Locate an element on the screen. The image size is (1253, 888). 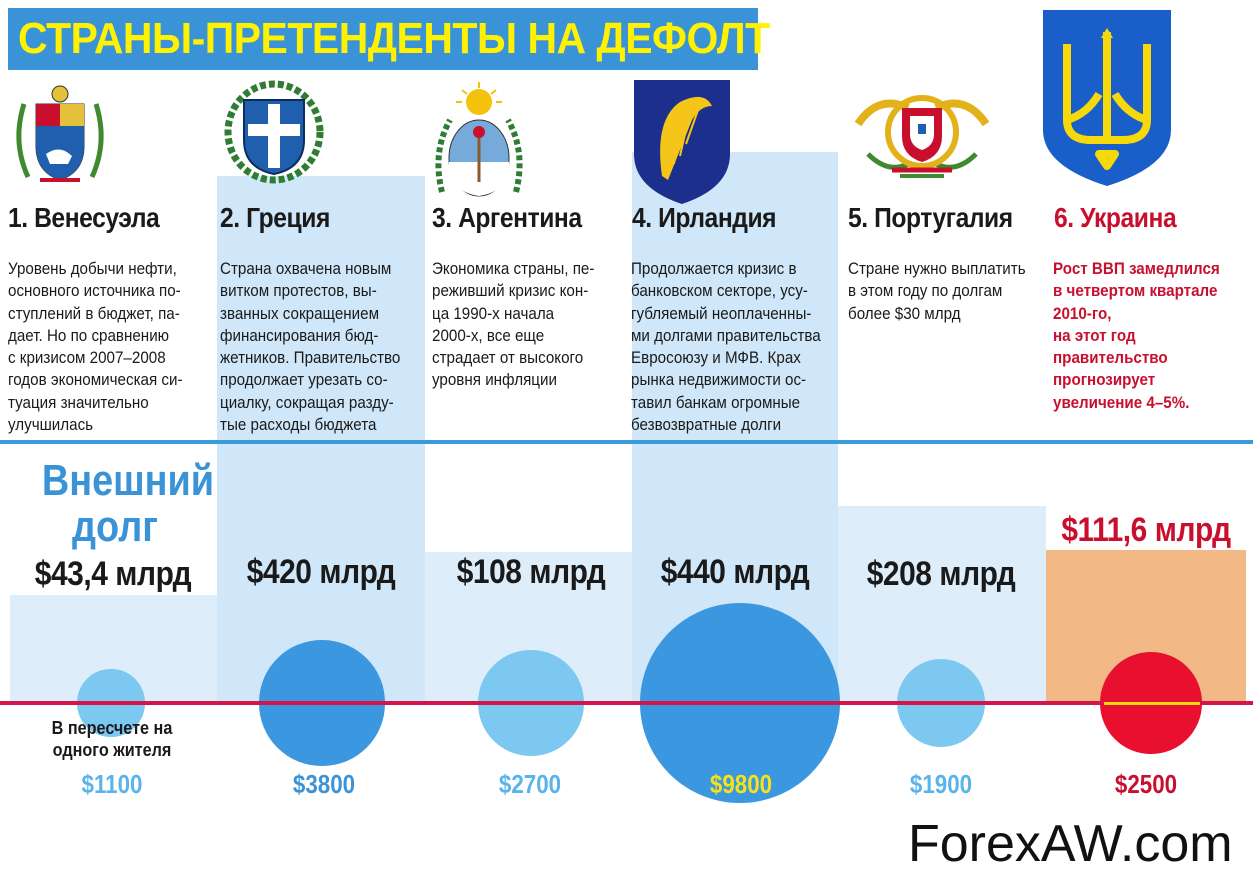
portugal-coat-of-arms-icon is located at coordinates (922, 136).